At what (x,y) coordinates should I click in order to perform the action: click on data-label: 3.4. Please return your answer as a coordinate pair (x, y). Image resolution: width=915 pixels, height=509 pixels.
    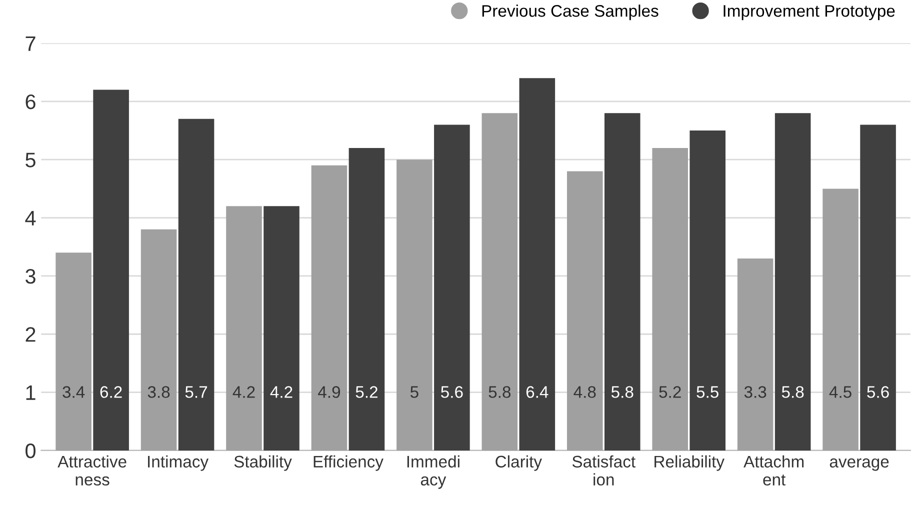
    Looking at the image, I should click on (73, 392).